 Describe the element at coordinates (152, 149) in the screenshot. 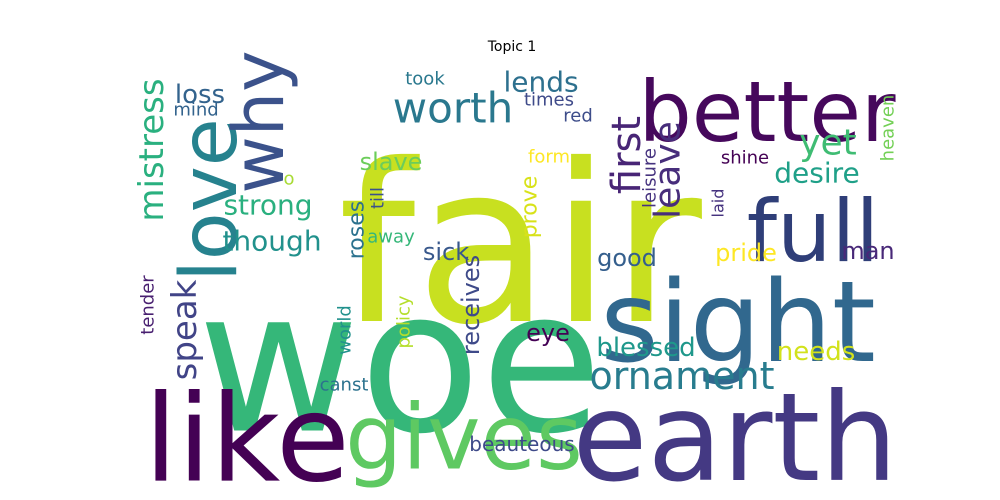

I see `word-mistress: mistress` at that location.